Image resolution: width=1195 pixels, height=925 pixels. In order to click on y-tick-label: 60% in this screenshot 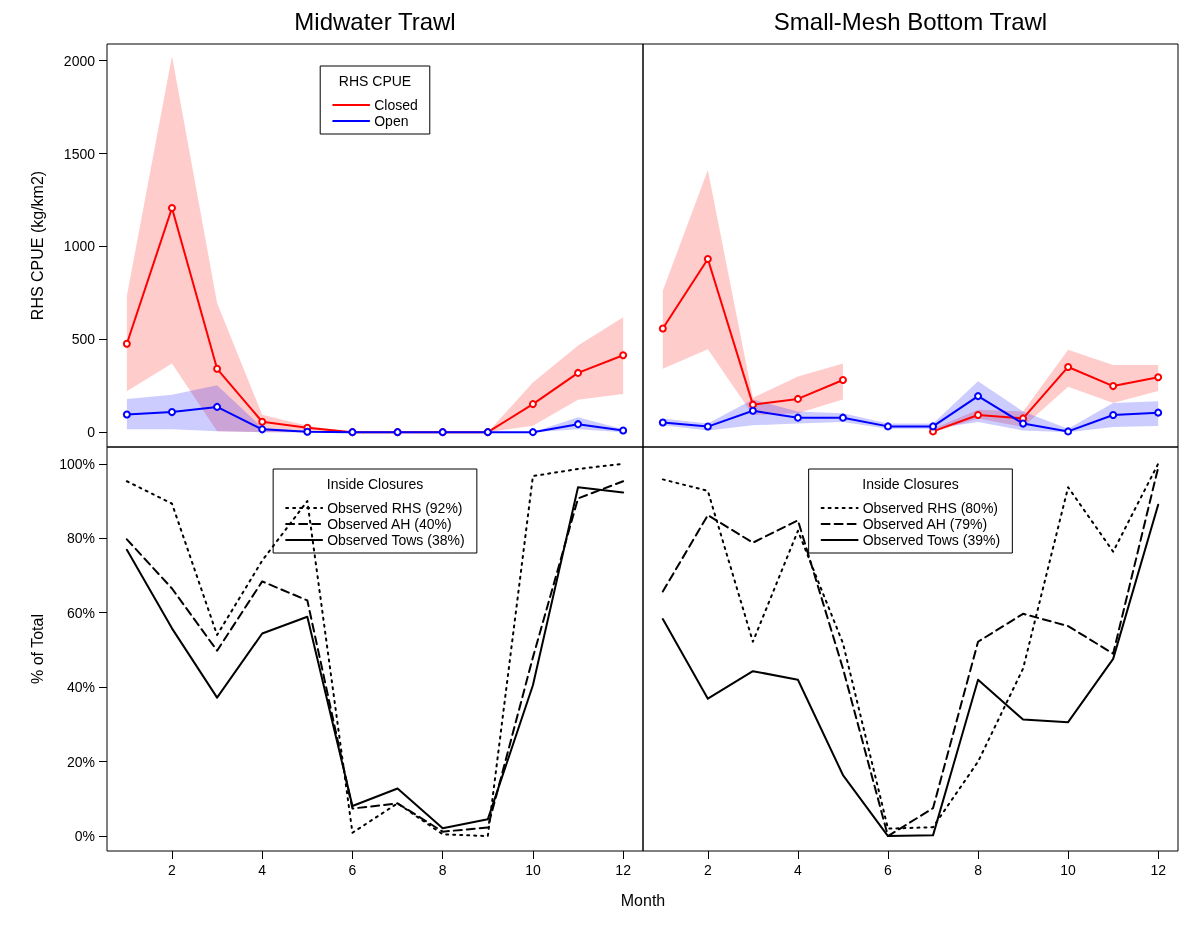, I will do `click(80, 612)`.